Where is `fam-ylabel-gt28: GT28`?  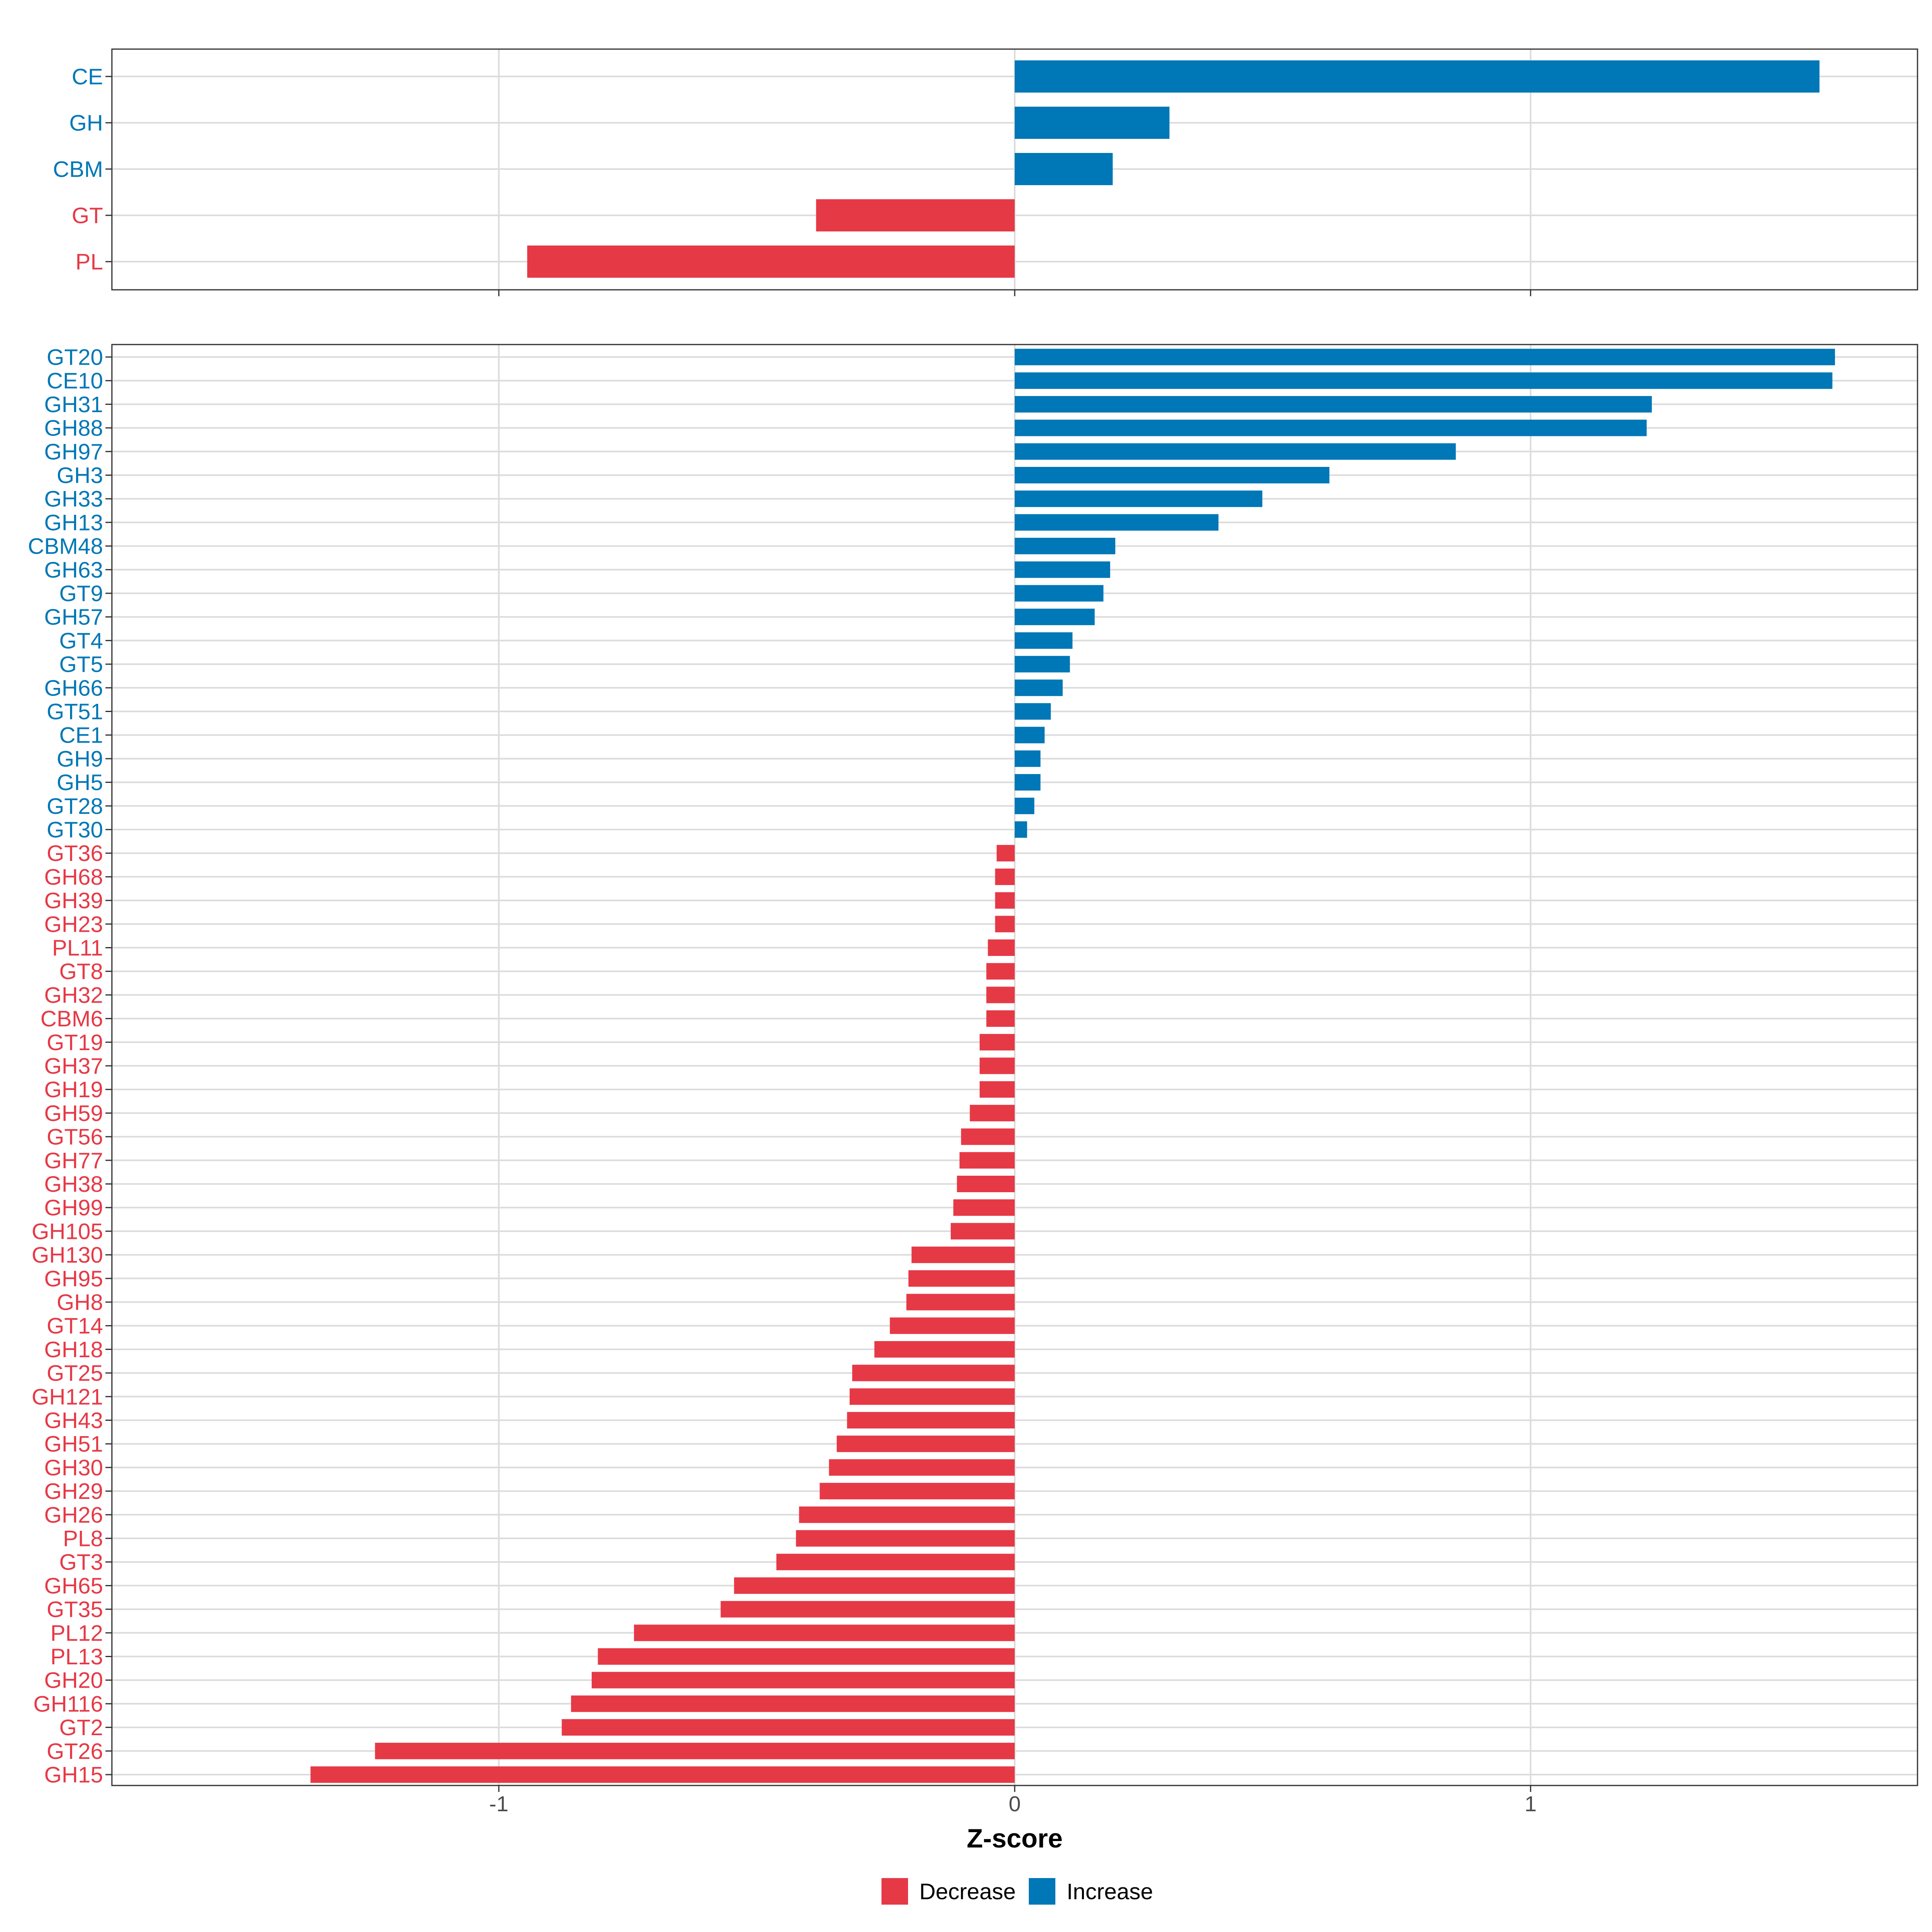
fam-ylabel-gt28: GT28 is located at coordinates (75, 806).